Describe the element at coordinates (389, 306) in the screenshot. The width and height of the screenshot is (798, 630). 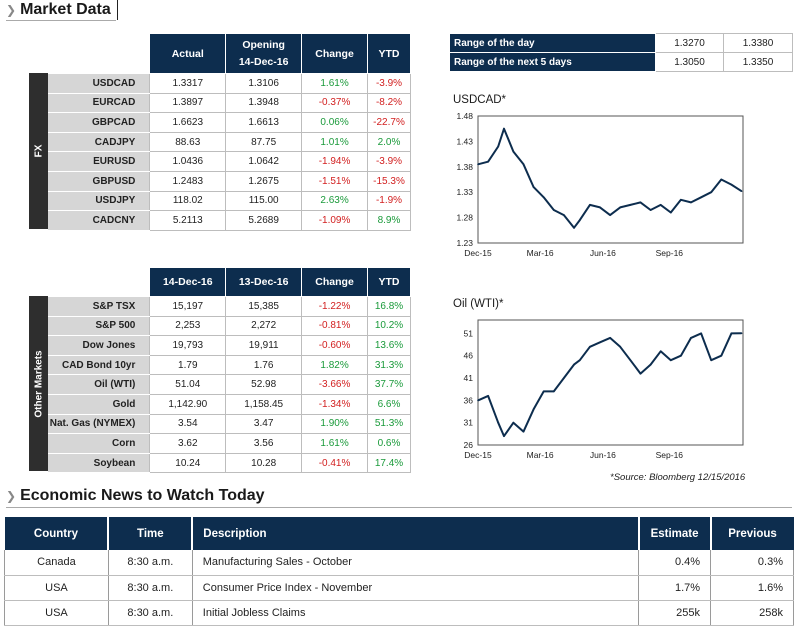
I see `other-row-ytd: 16.8%` at that location.